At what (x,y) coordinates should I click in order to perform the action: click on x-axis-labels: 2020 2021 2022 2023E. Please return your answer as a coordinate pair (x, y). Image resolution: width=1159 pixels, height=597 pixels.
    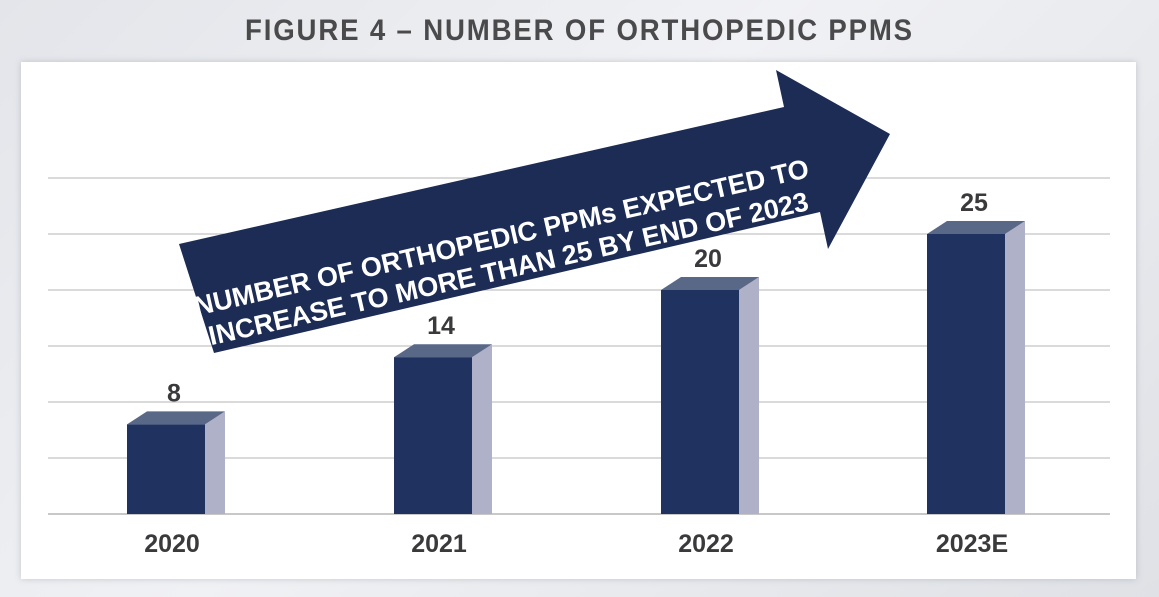
    Looking at the image, I should click on (576, 544).